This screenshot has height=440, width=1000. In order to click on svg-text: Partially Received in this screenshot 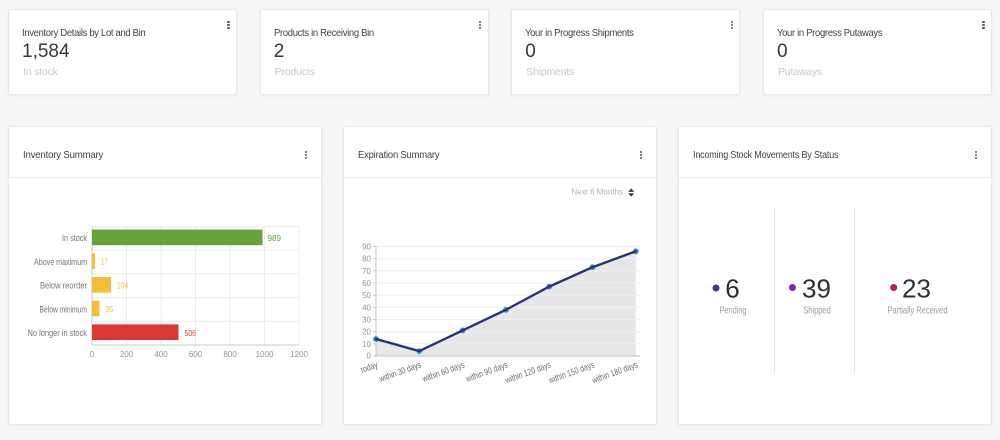, I will do `click(918, 311)`.